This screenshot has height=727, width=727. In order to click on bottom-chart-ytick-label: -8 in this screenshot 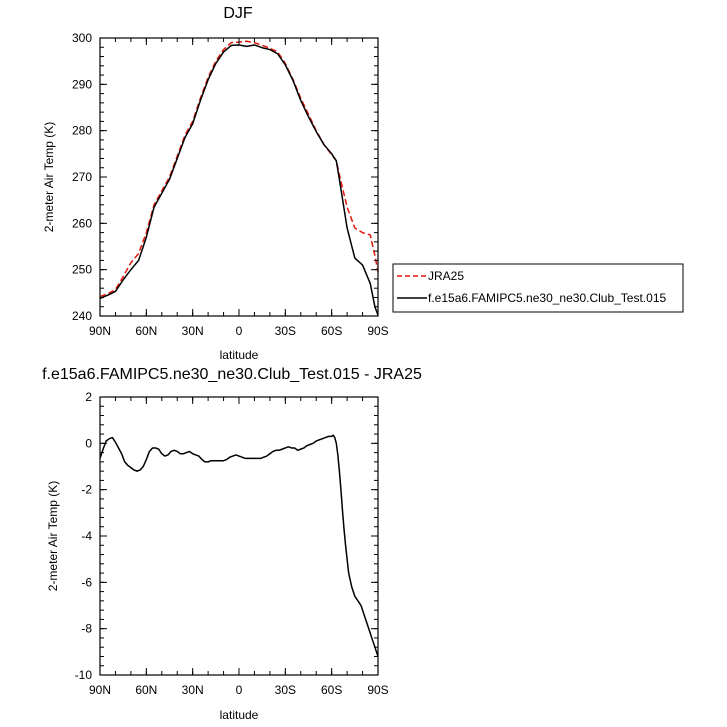, I will do `click(86, 629)`.